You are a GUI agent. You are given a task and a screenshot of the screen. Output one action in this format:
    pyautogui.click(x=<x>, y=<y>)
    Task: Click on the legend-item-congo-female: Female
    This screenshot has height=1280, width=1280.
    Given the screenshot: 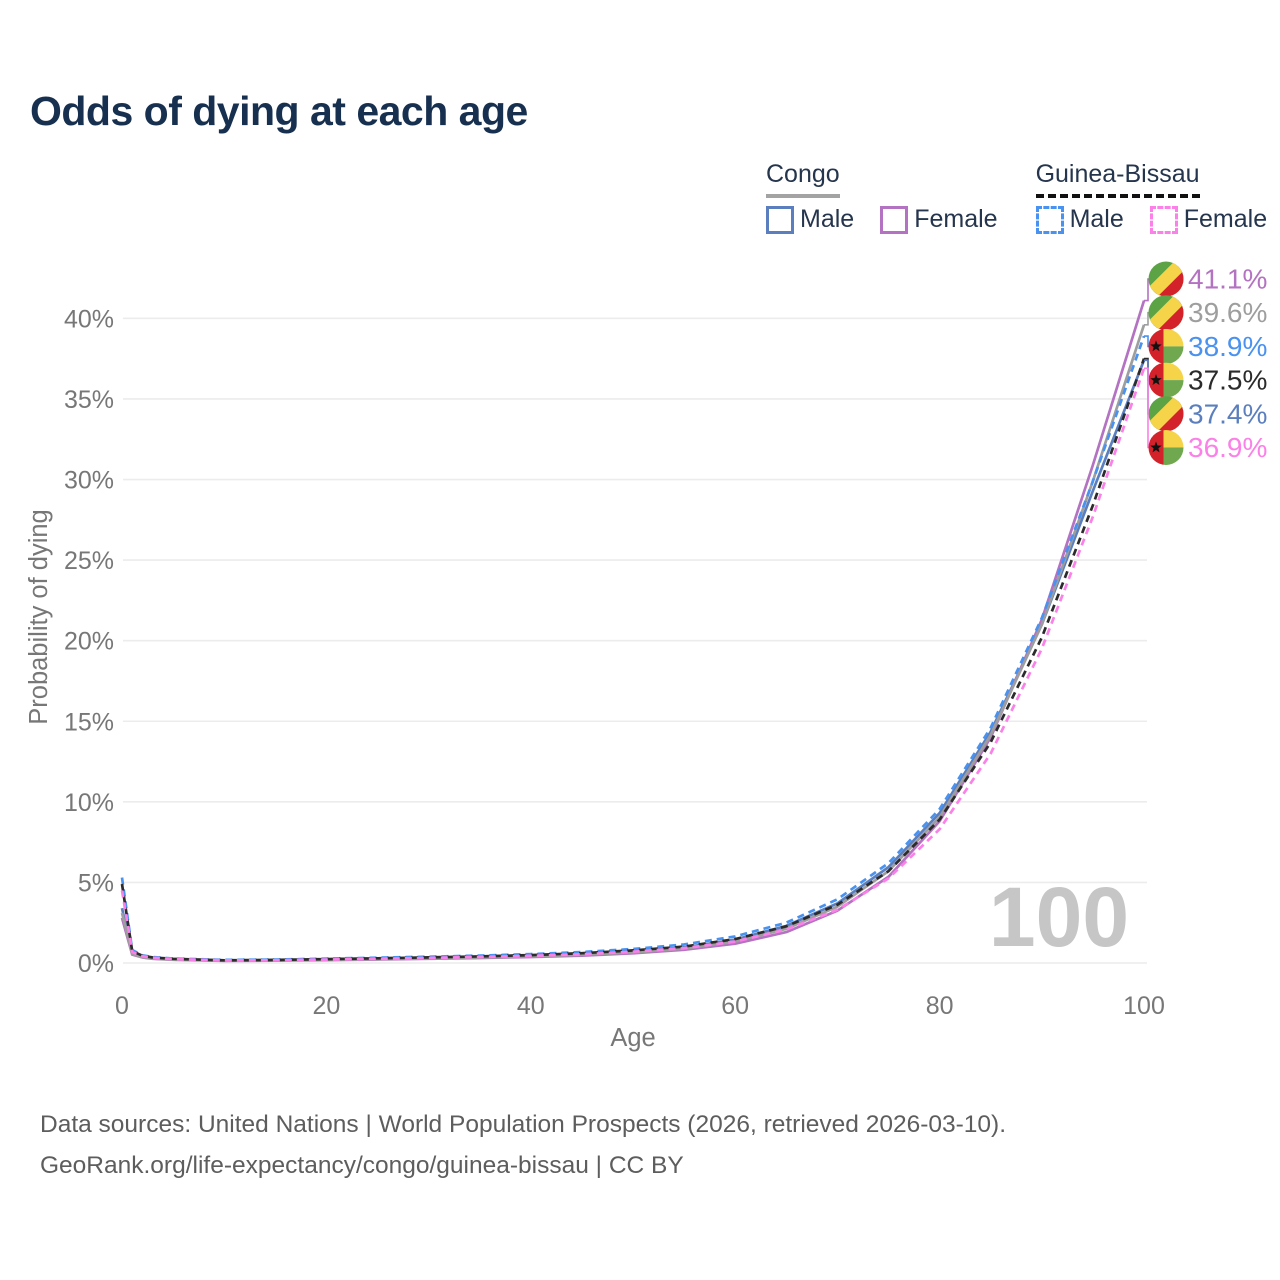 What is the action you would take?
    pyautogui.click(x=939, y=219)
    